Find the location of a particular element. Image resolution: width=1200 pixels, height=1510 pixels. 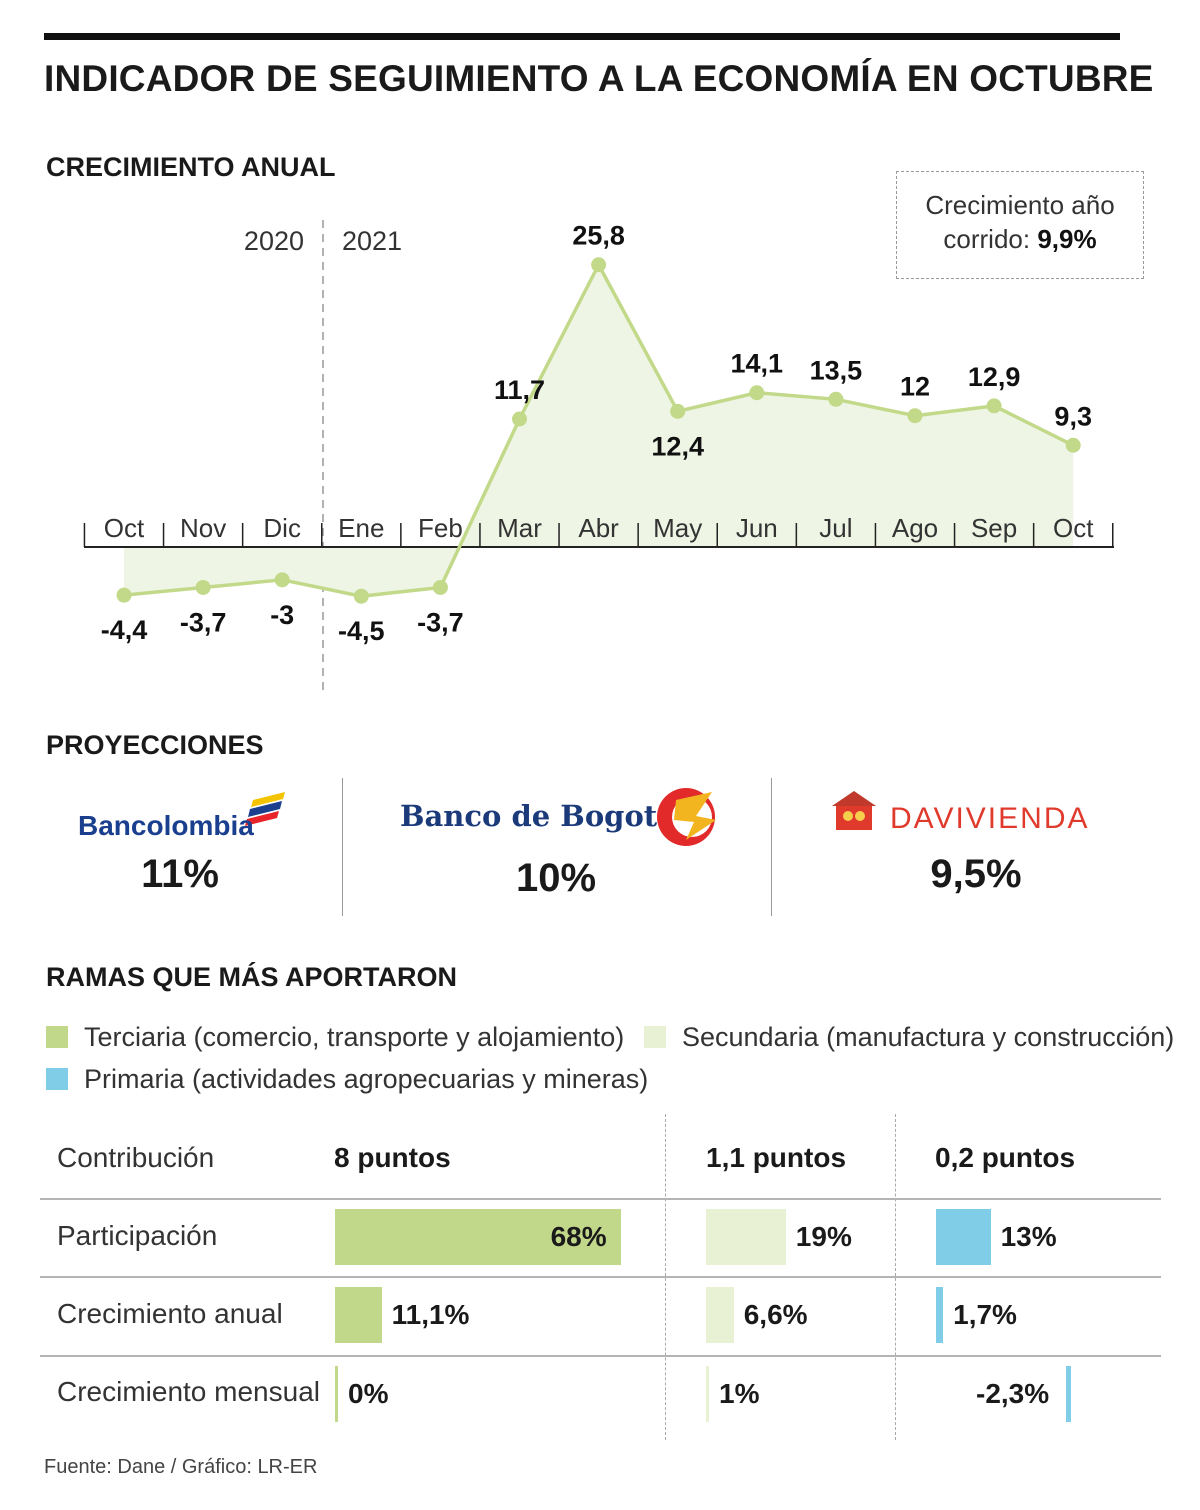

bancolombia-logo: Bancolombia is located at coordinates (185, 811).